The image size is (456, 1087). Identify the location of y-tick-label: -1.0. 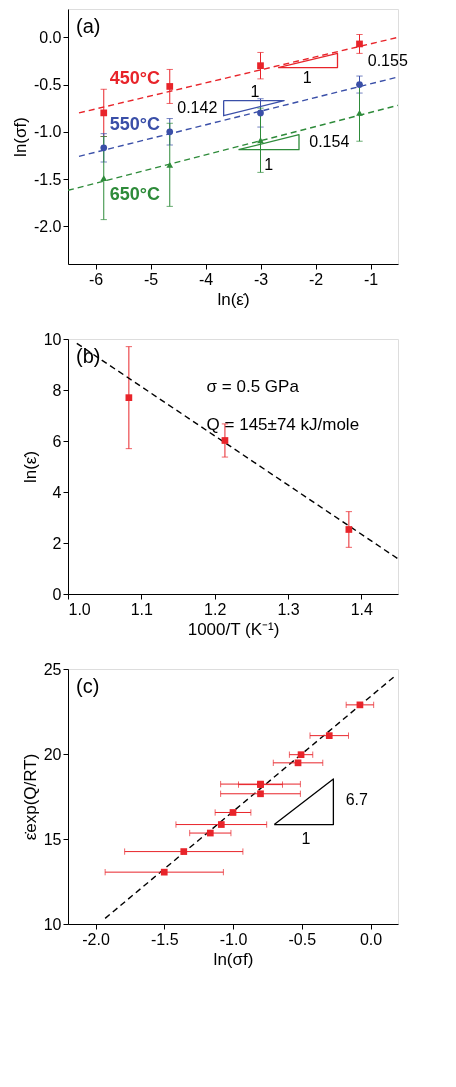
(47, 132).